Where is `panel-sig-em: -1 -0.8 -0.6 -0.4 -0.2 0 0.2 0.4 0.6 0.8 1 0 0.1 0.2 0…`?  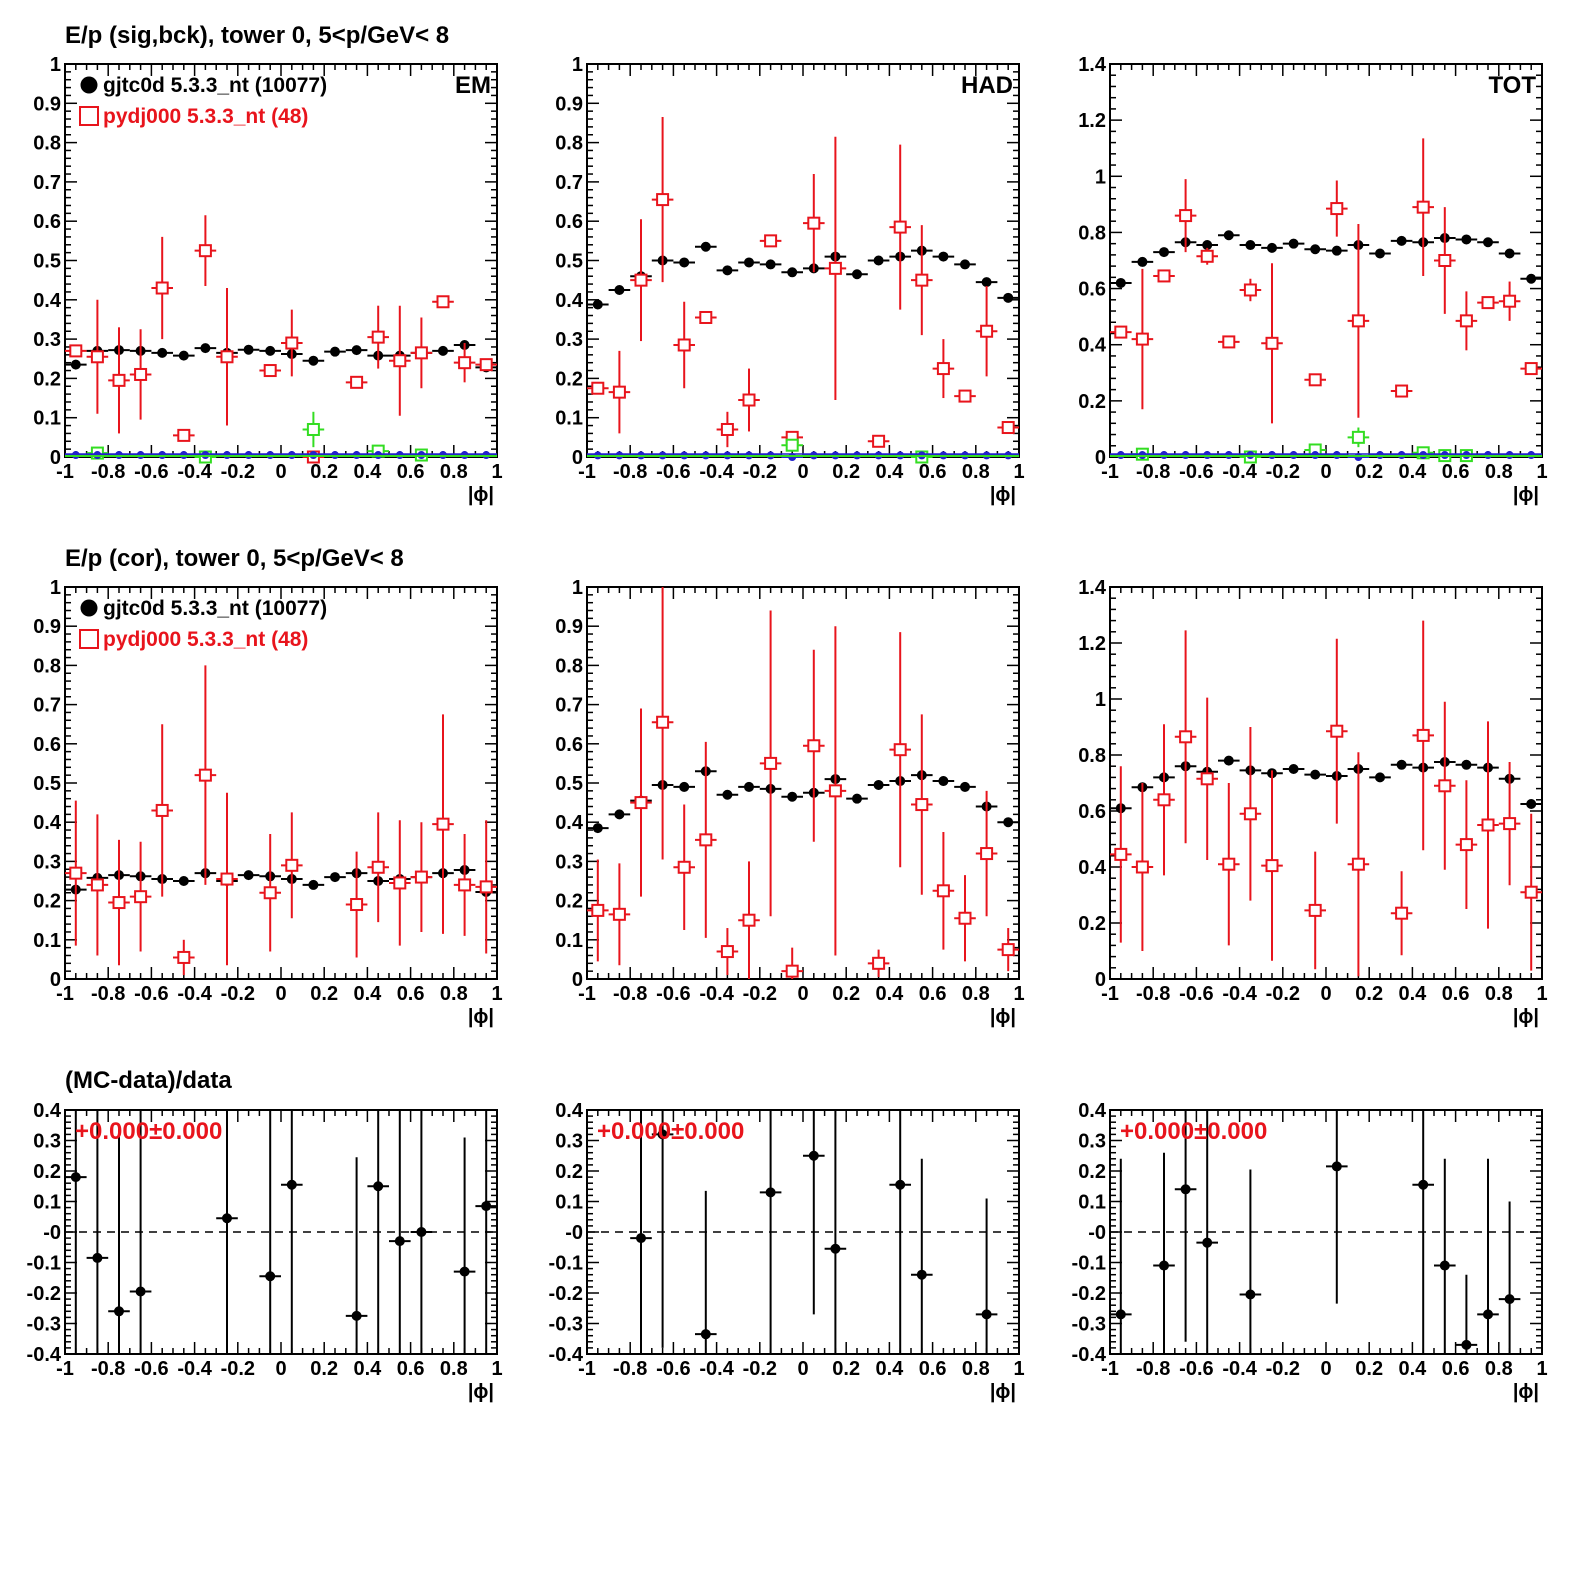 panel-sig-em: -1 -0.8 -0.6 -0.4 -0.2 0 0.2 0.4 0.6 0.8 1 0 0.1 0.2 0… is located at coordinates (267, 280).